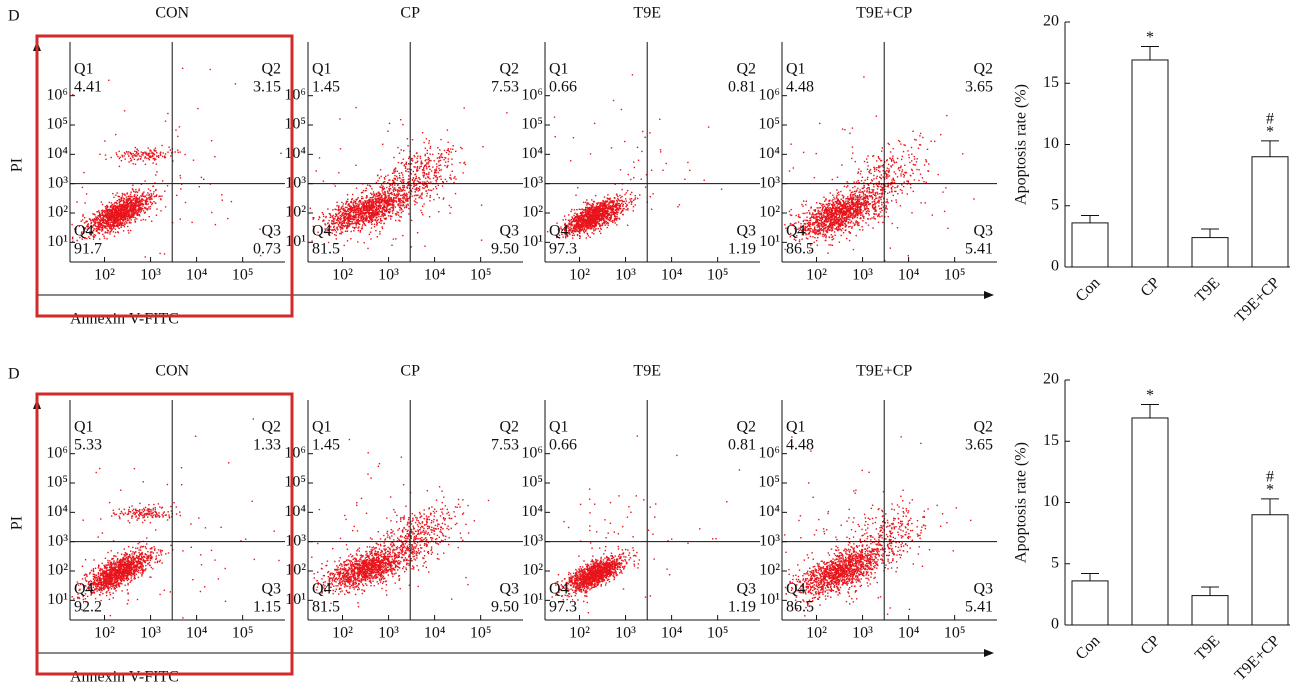 The image size is (1293, 695). Describe the element at coordinates (505, 607) in the screenshot. I see `quadrant-value: 9.50` at that location.